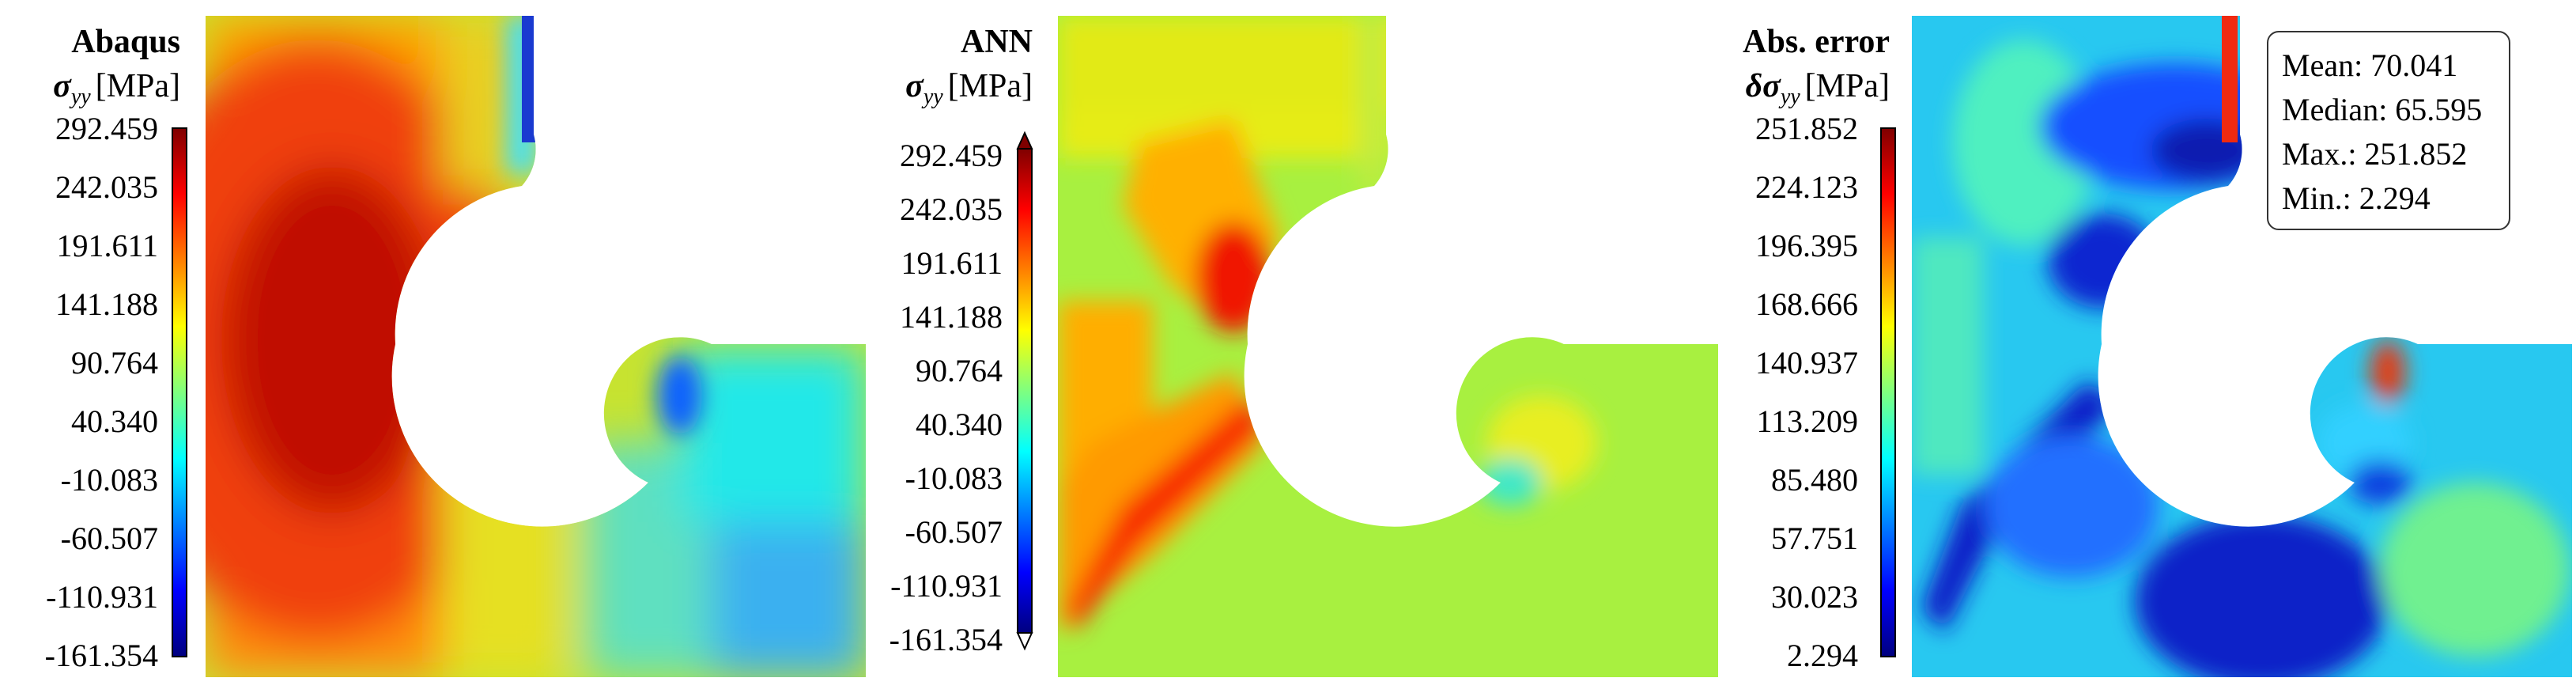  What do you see at coordinates (1816, 42) in the screenshot?
I see `panel-title: Abs. error` at bounding box center [1816, 42].